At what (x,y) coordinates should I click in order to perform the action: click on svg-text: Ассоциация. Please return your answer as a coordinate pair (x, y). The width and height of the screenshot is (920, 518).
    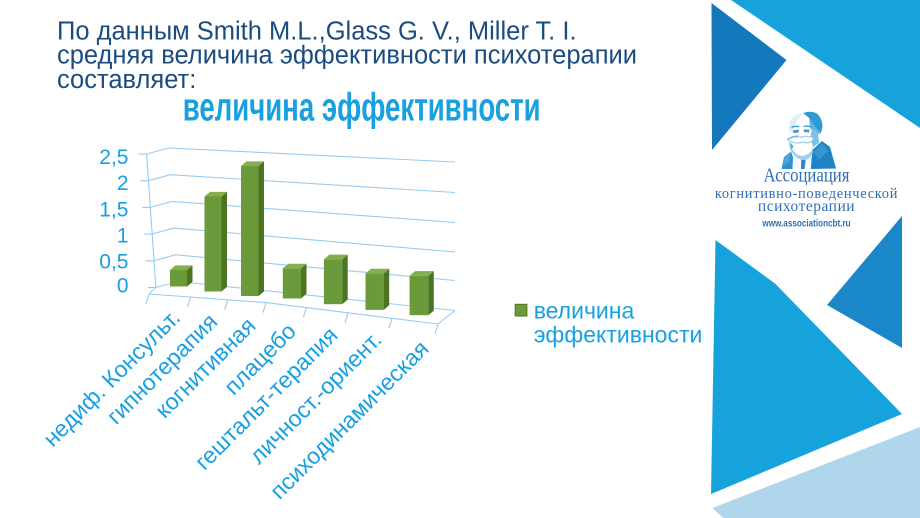
    Looking at the image, I should click on (807, 174).